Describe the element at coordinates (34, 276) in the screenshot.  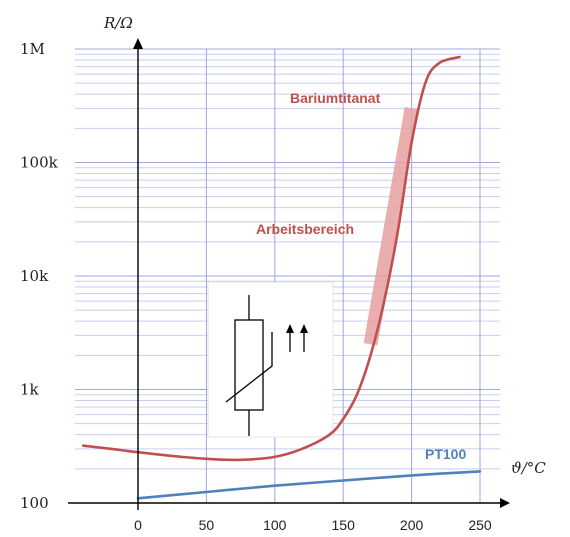
I see `y-tick-label: 10k` at that location.